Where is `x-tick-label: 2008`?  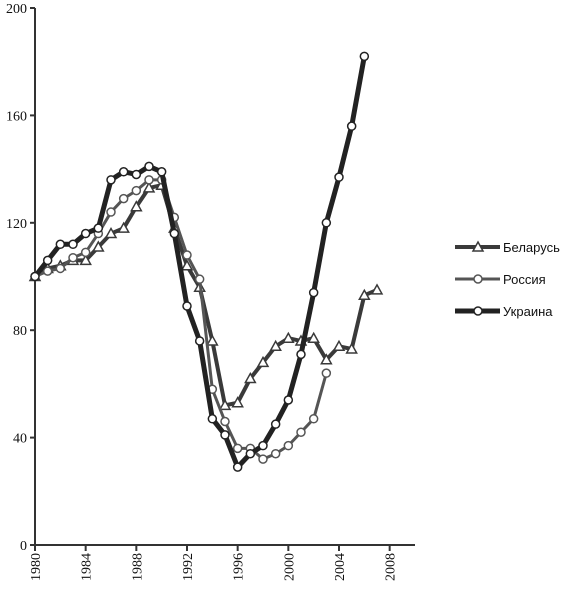 x-tick-label: 2008 is located at coordinates (391, 567).